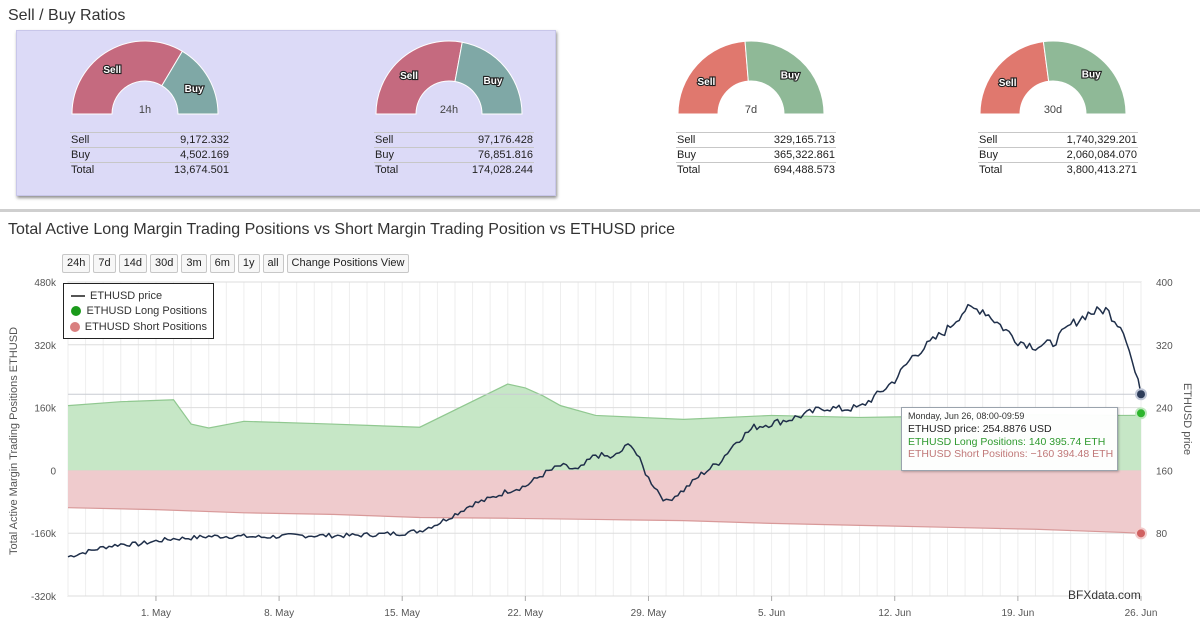 The width and height of the screenshot is (1200, 633). Describe the element at coordinates (44, 597) in the screenshot. I see `left-axis-tick-label: -320k` at that location.